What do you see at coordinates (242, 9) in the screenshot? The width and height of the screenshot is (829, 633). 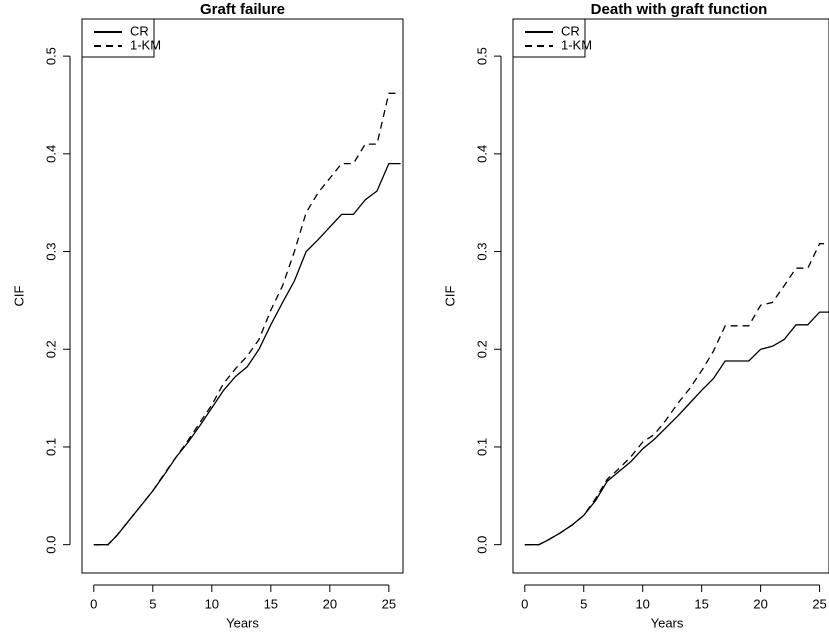 I see `chart-title: Graft failure` at bounding box center [242, 9].